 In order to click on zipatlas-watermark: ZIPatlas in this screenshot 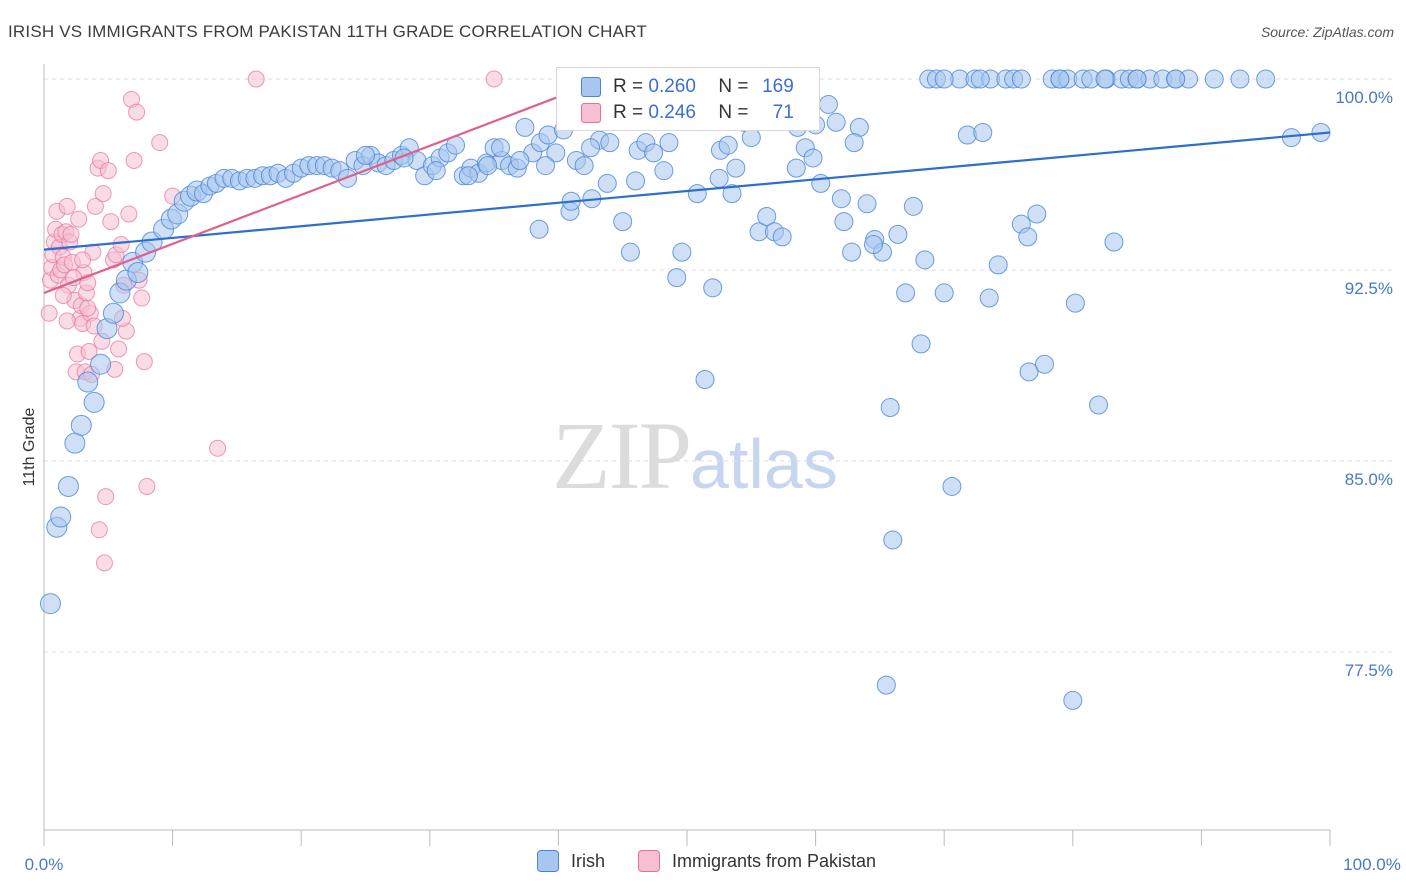, I will do `click(695, 455)`.